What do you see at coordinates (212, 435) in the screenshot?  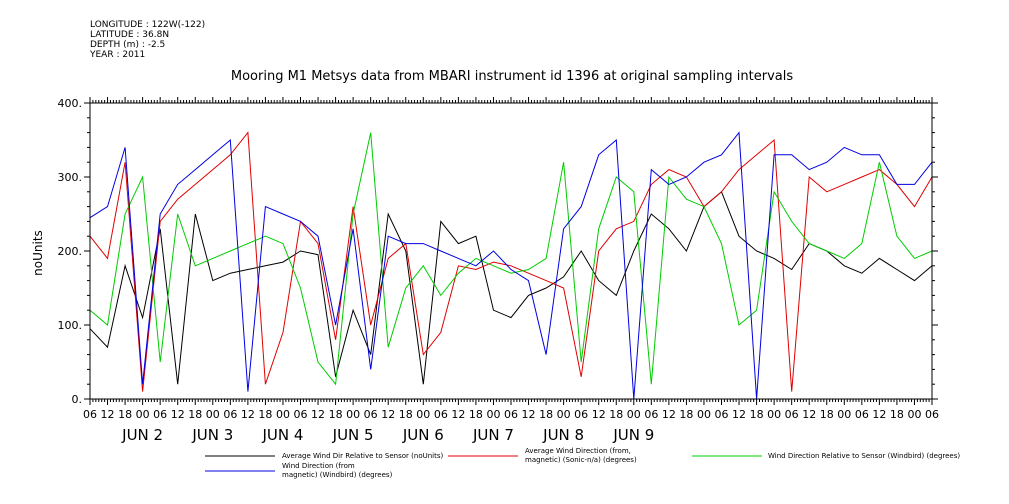 I see `x-day-label: JUN 3` at bounding box center [212, 435].